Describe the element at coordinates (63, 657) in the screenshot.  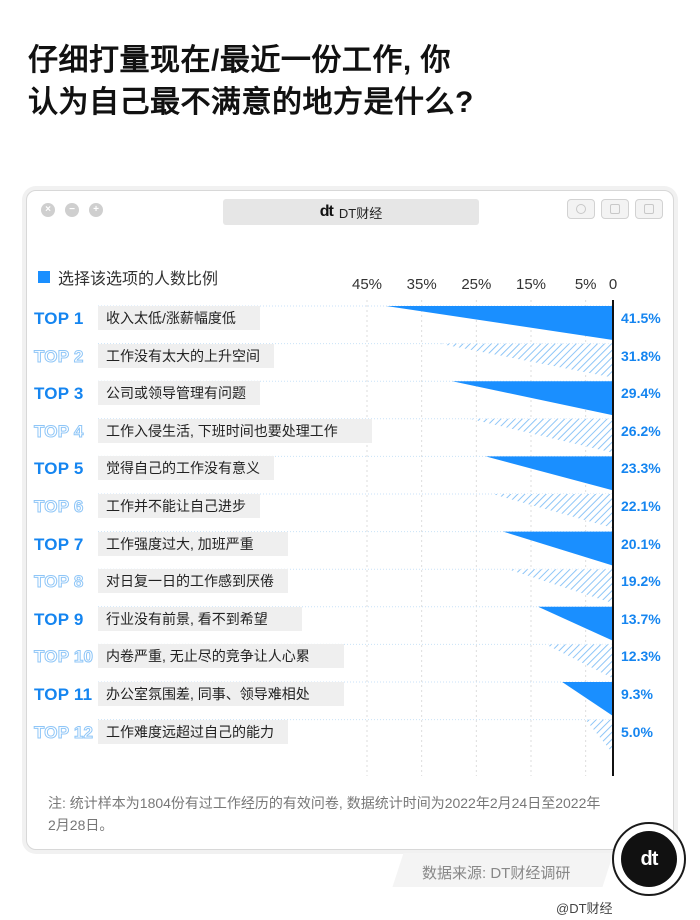
I see `rank-label: TOP 10` at that location.